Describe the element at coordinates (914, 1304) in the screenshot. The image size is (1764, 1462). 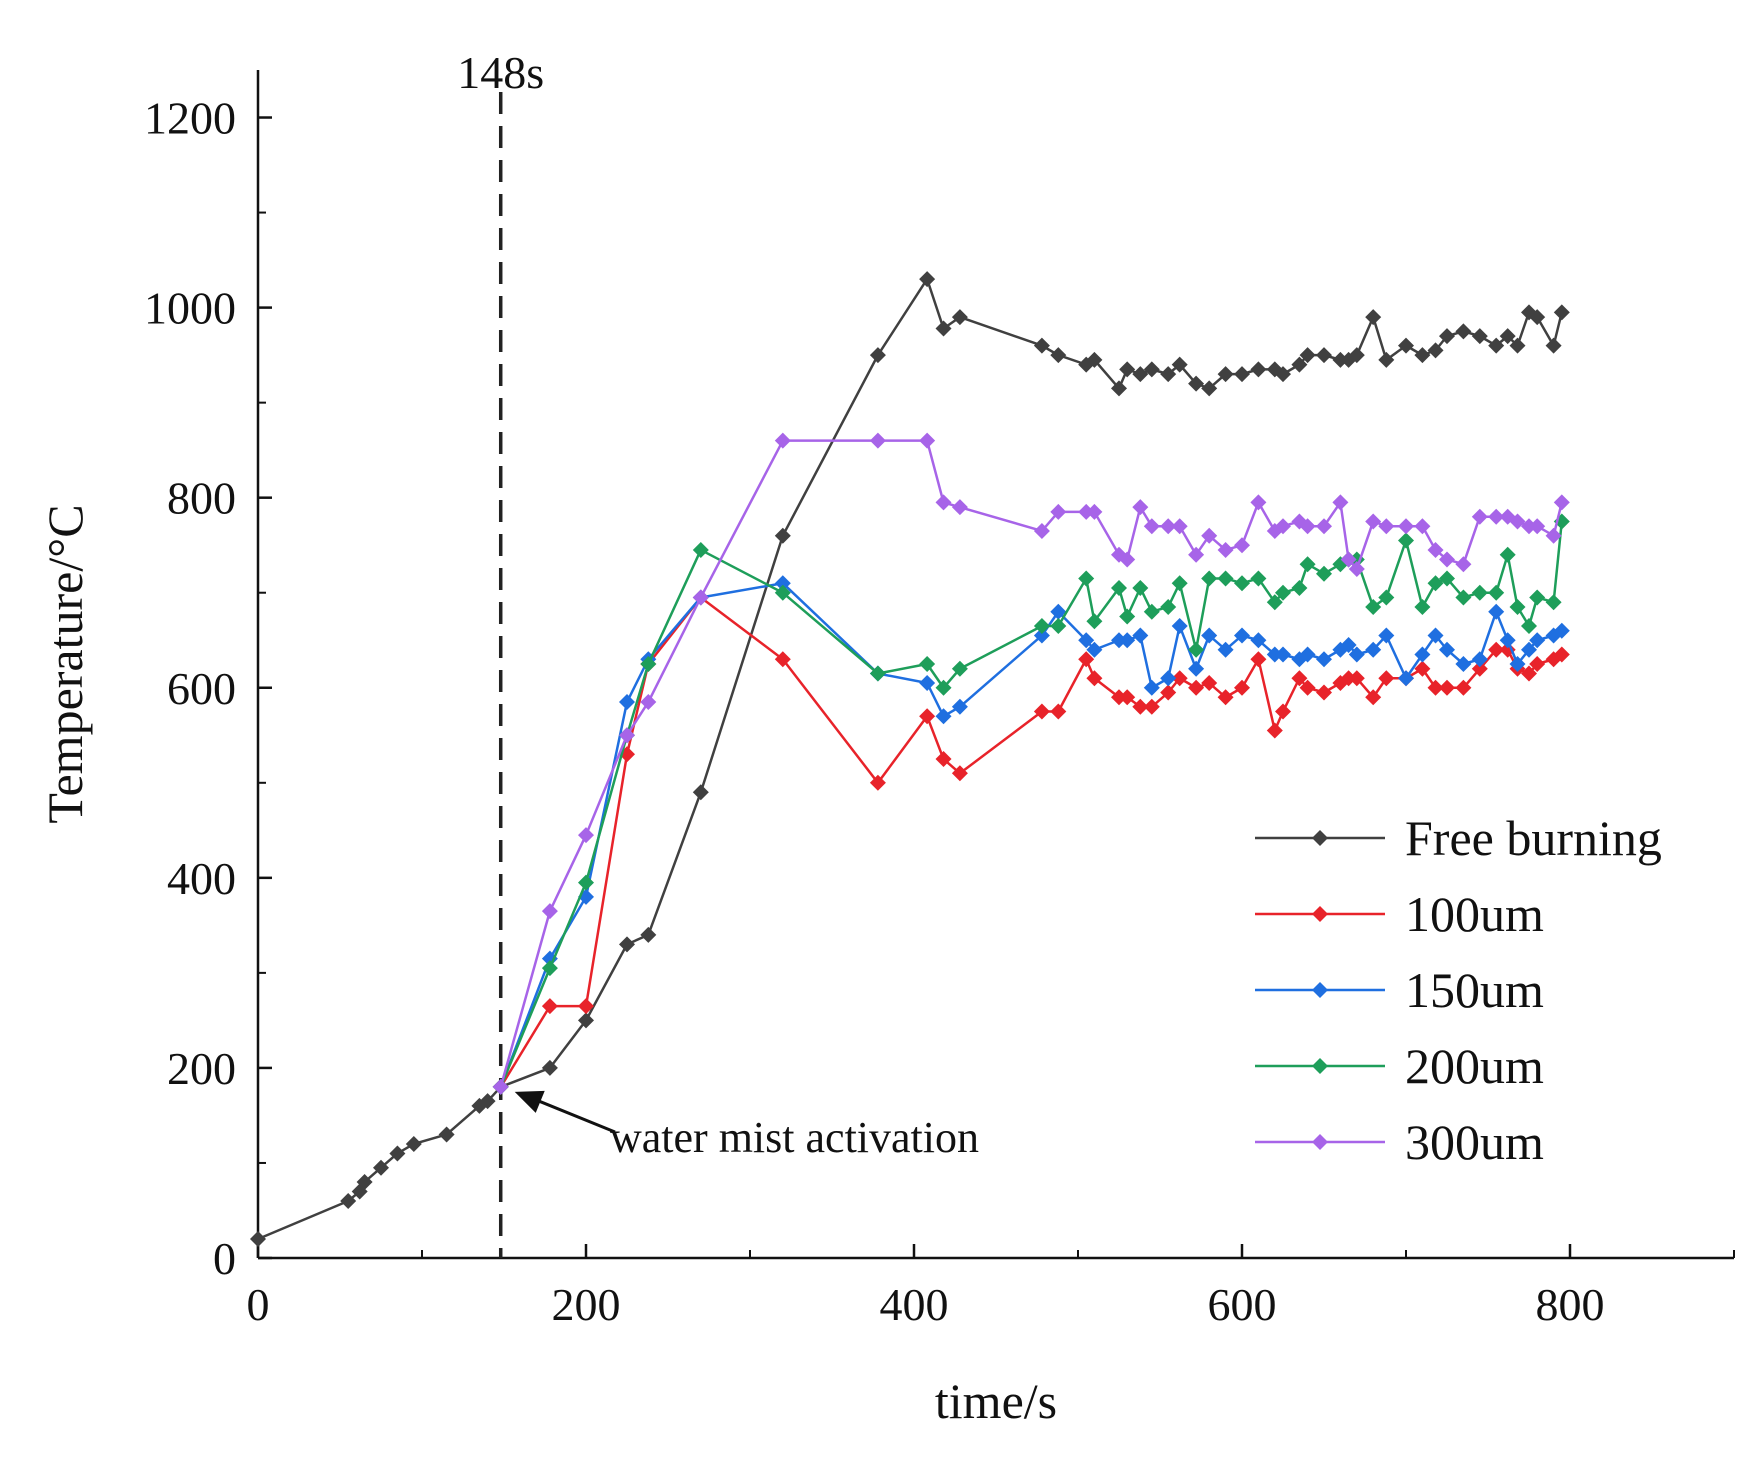
I see `x-tick-label: 400` at that location.